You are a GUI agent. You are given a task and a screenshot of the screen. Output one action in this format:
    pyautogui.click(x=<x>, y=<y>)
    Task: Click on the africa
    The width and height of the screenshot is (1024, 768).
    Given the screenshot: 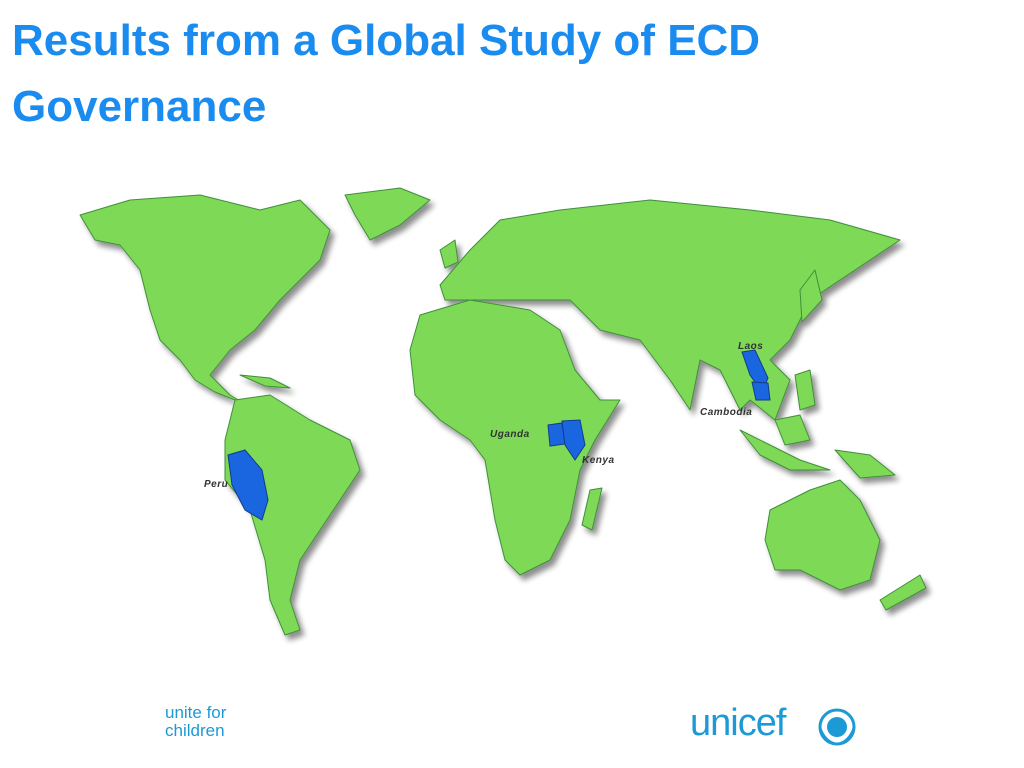 What is the action you would take?
    pyautogui.click(x=515, y=437)
    